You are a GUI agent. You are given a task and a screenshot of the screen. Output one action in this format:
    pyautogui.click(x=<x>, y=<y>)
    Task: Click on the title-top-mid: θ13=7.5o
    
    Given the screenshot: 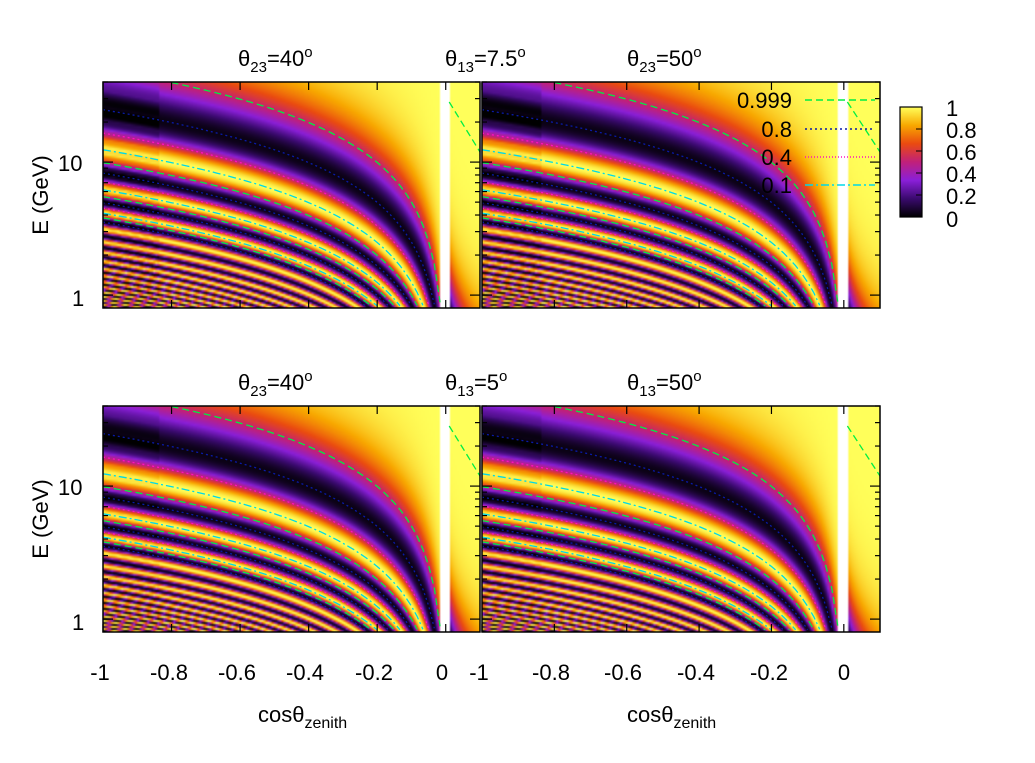 What is the action you would take?
    pyautogui.click(x=485, y=60)
    